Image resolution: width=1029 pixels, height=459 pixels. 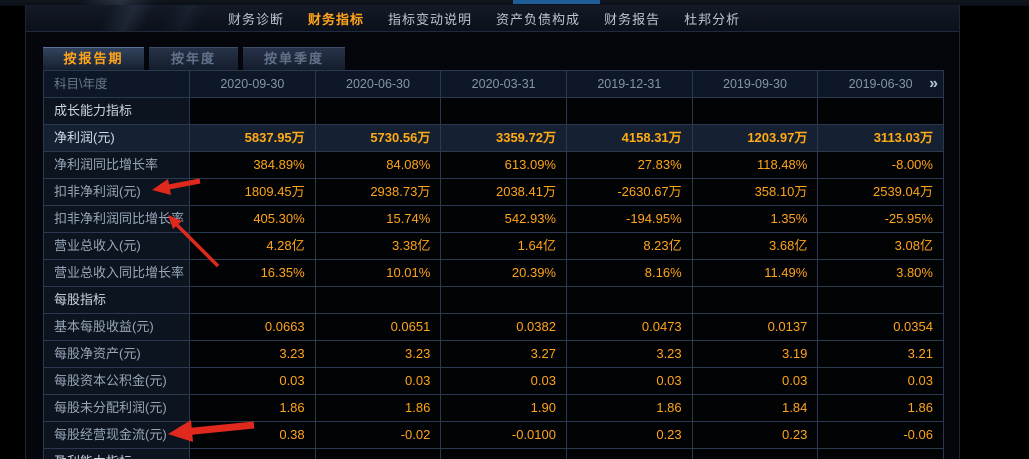 I want to click on cell-value: 0.0137, so click(x=755, y=327).